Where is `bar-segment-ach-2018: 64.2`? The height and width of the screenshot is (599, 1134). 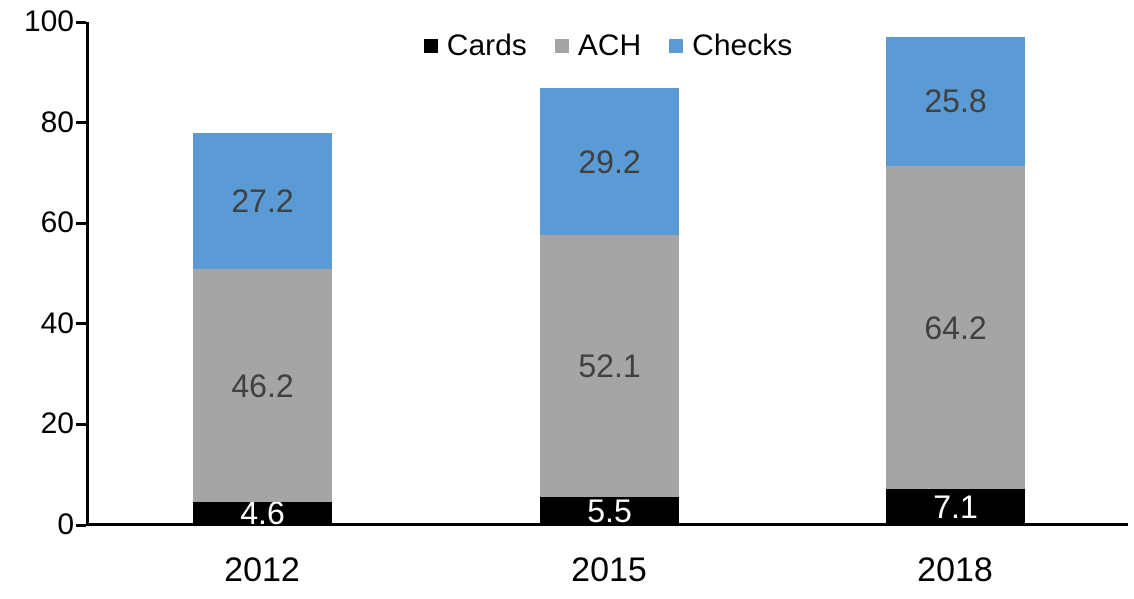
bar-segment-ach-2018: 64.2 is located at coordinates (955, 328).